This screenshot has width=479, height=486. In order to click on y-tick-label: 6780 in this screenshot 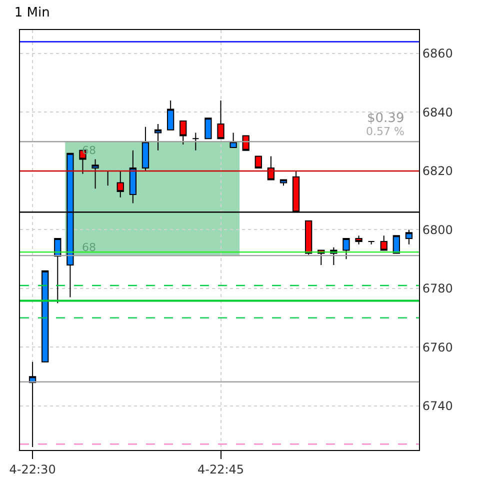, I will do `click(437, 289)`.